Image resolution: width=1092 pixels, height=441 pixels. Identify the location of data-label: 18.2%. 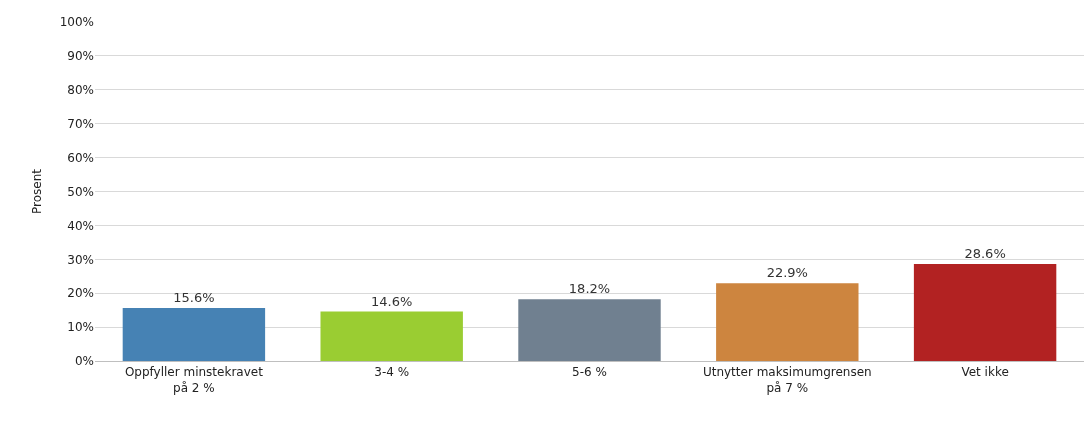
(589, 289).